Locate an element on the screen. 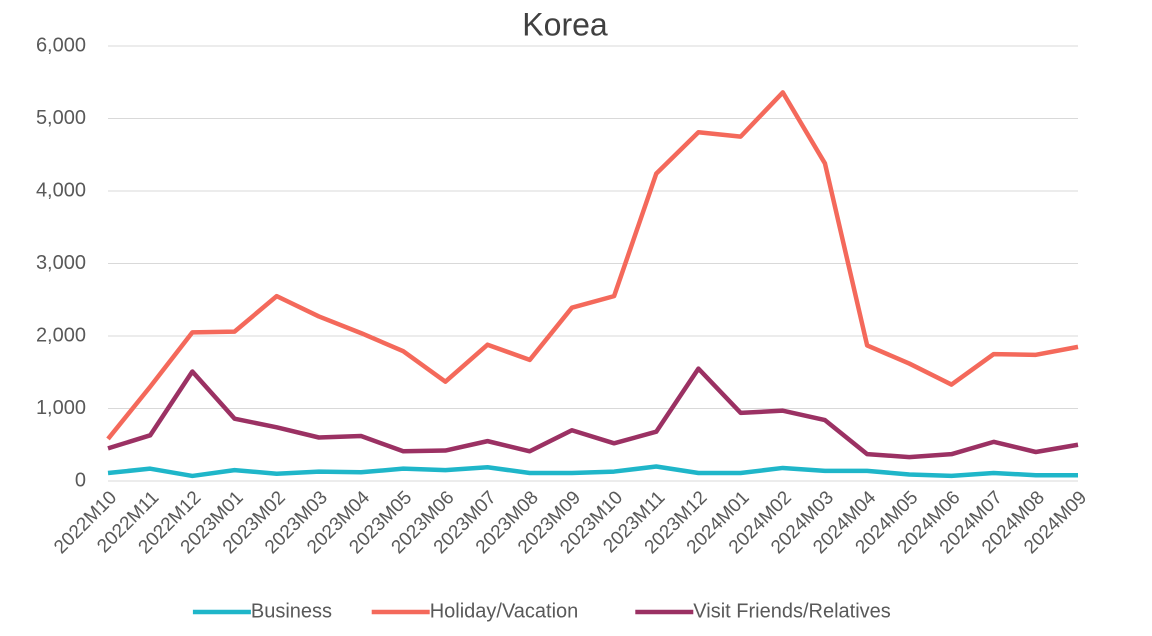  chart-title: Korea is located at coordinates (565, 24).